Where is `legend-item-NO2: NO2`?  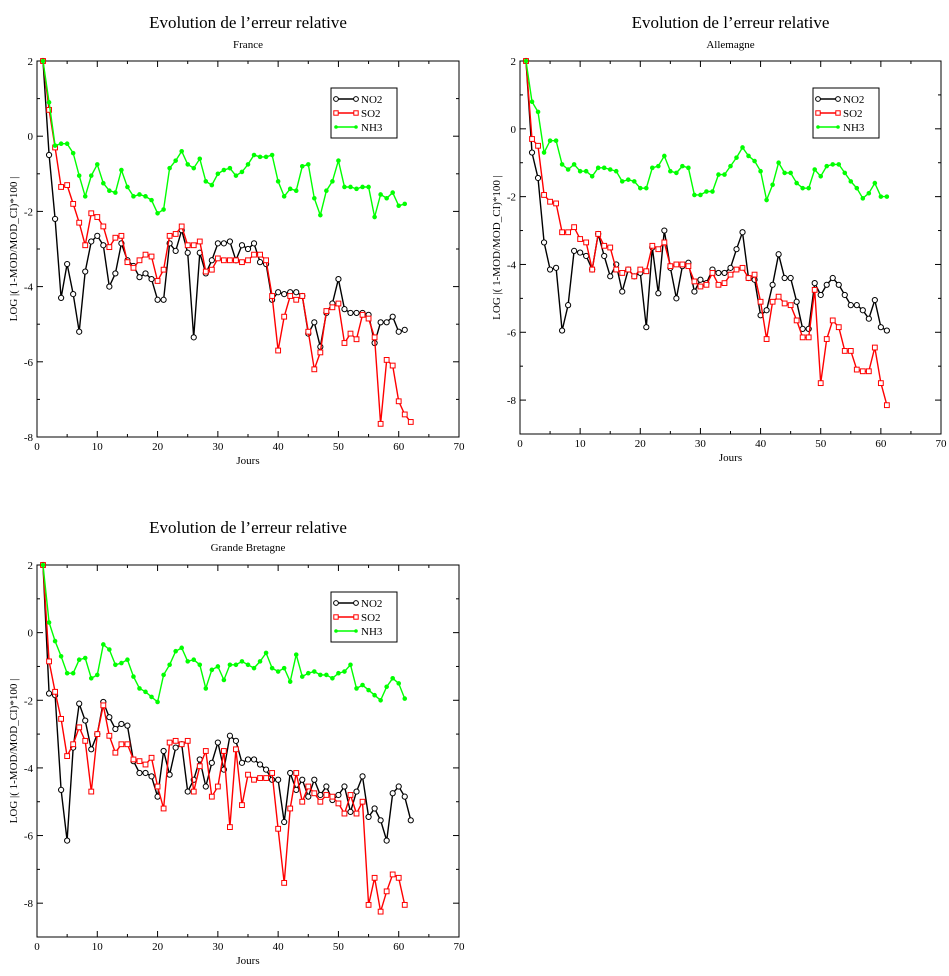
legend-item-NO2: NO2 is located at coordinates (357, 604).